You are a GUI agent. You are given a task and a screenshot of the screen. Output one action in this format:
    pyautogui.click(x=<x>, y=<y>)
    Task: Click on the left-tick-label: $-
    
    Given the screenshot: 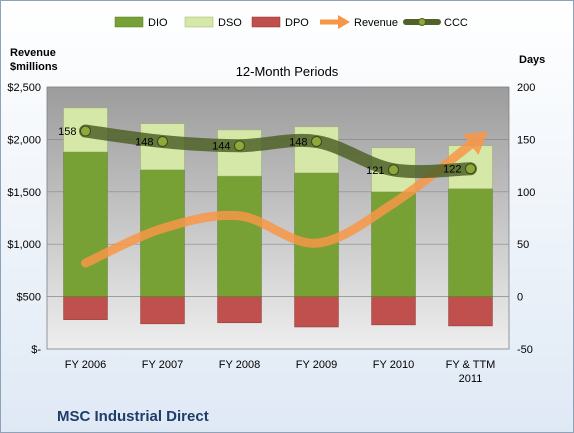 What is the action you would take?
    pyautogui.click(x=36, y=350)
    